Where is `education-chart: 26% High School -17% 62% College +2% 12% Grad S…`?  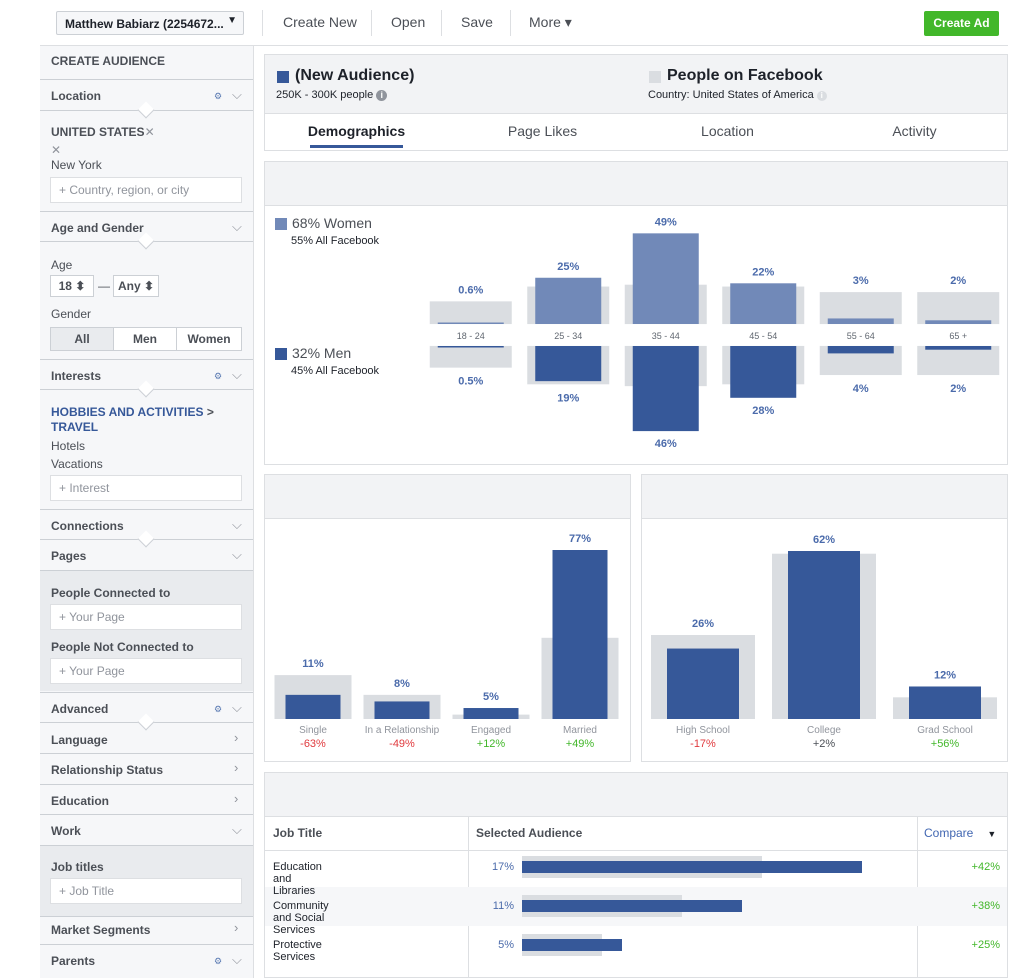
education-chart: 26% High School -17% 62% College +2% 12% Grad S… is located at coordinates (824, 642).